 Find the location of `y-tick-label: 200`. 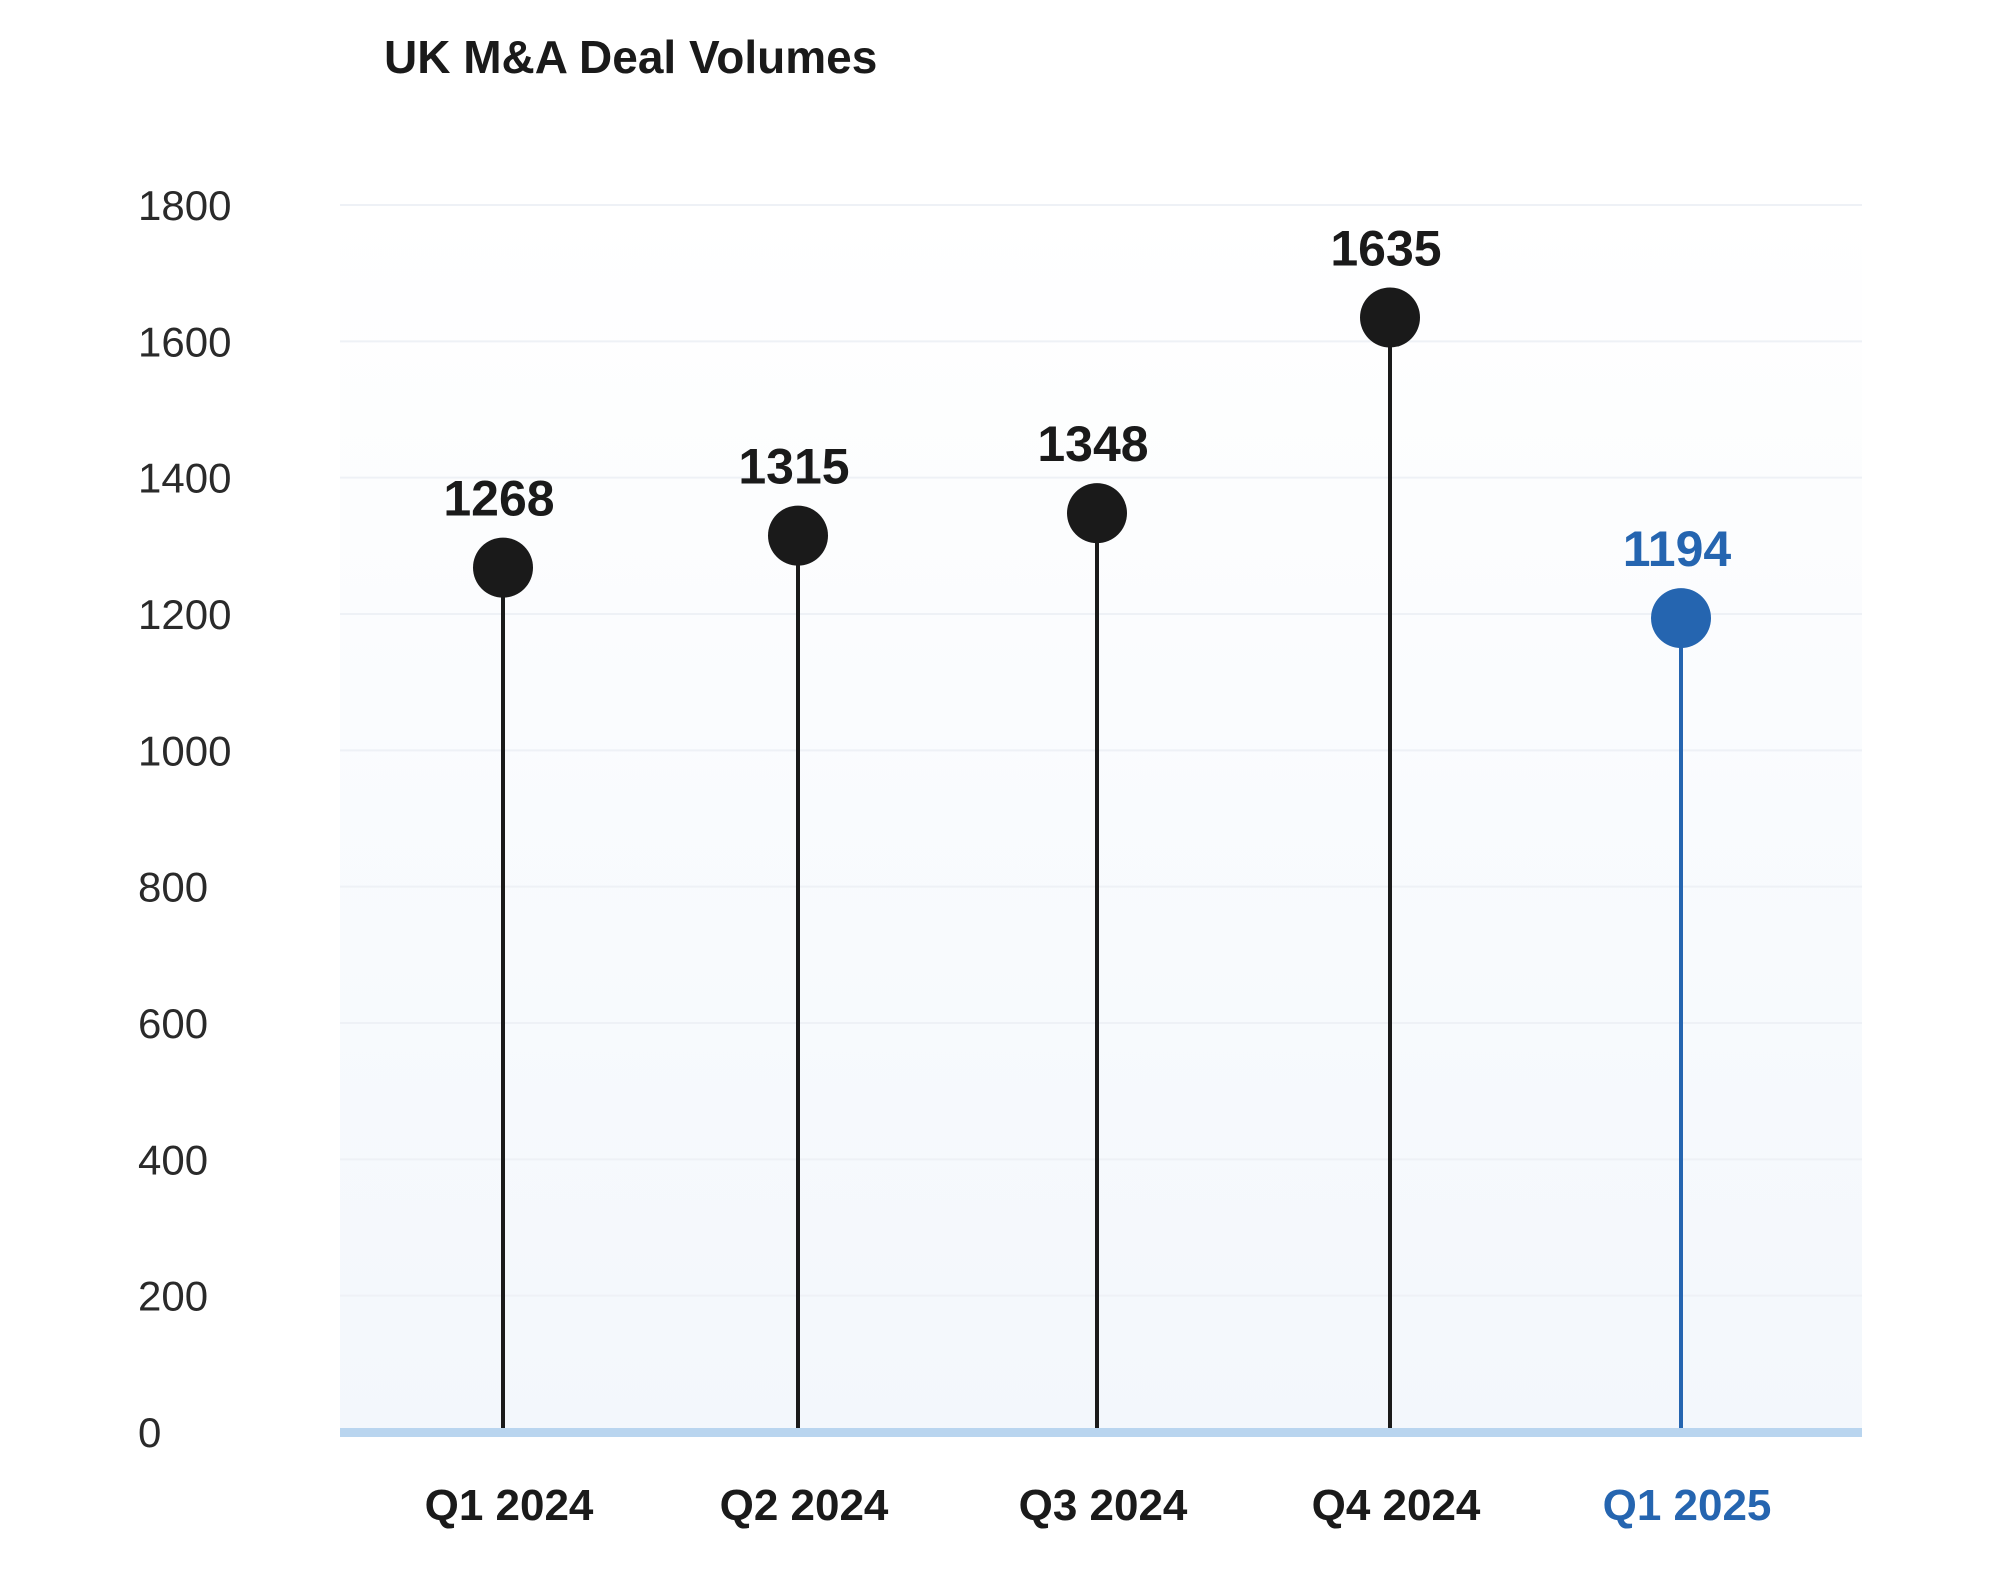

y-tick-label: 200 is located at coordinates (173, 1296).